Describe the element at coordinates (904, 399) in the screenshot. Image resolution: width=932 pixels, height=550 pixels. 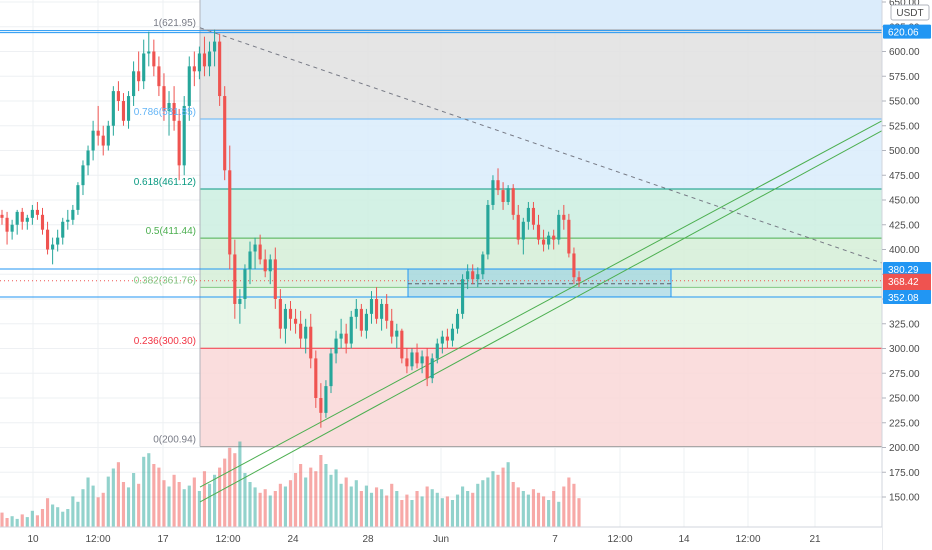
I see `price-tick-label: 250.00` at that location.